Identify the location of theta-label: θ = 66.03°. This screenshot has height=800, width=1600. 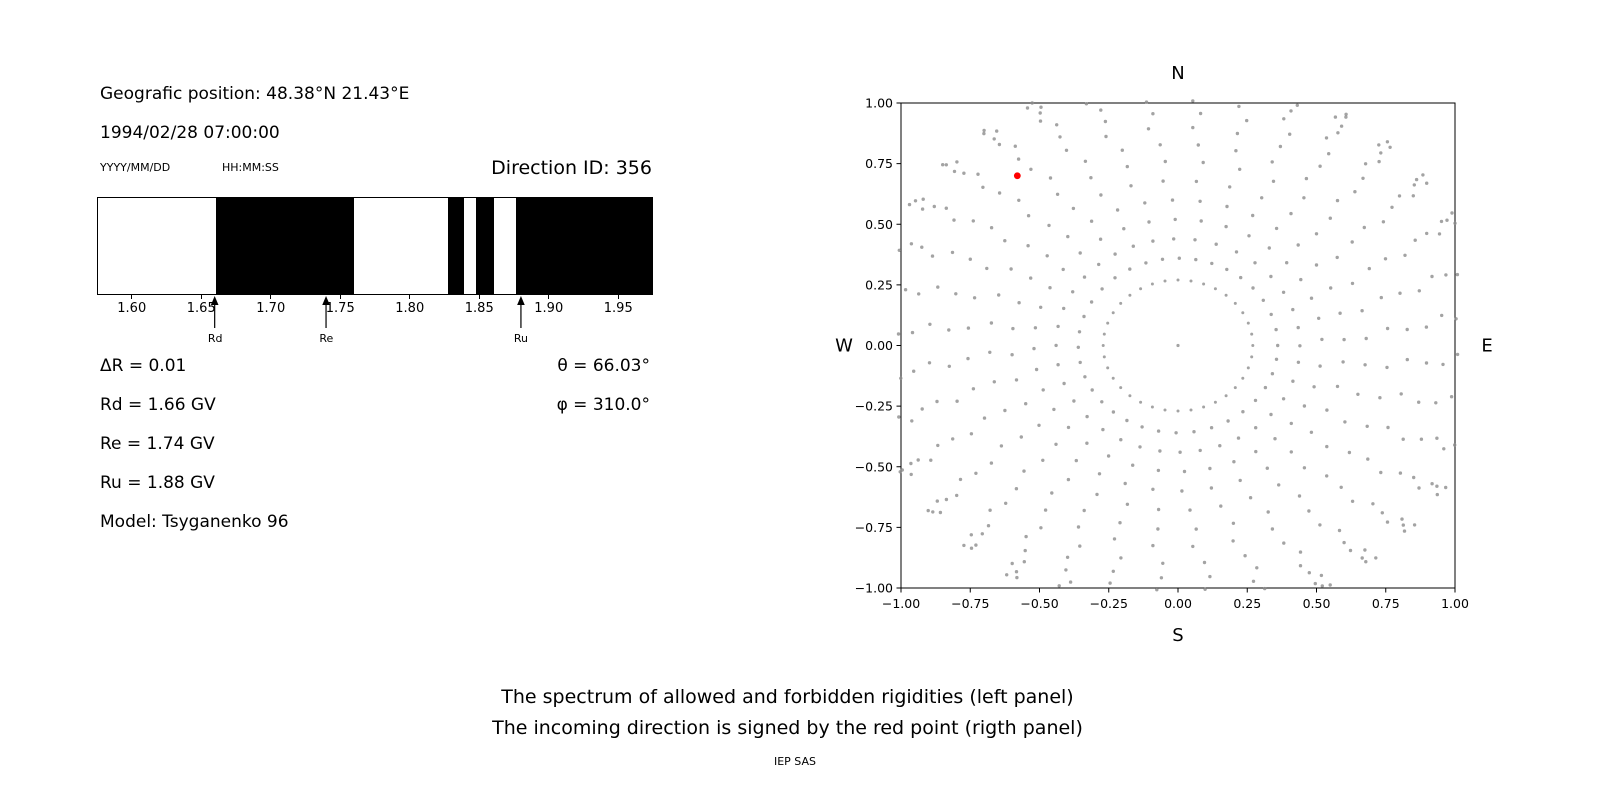
(603, 366).